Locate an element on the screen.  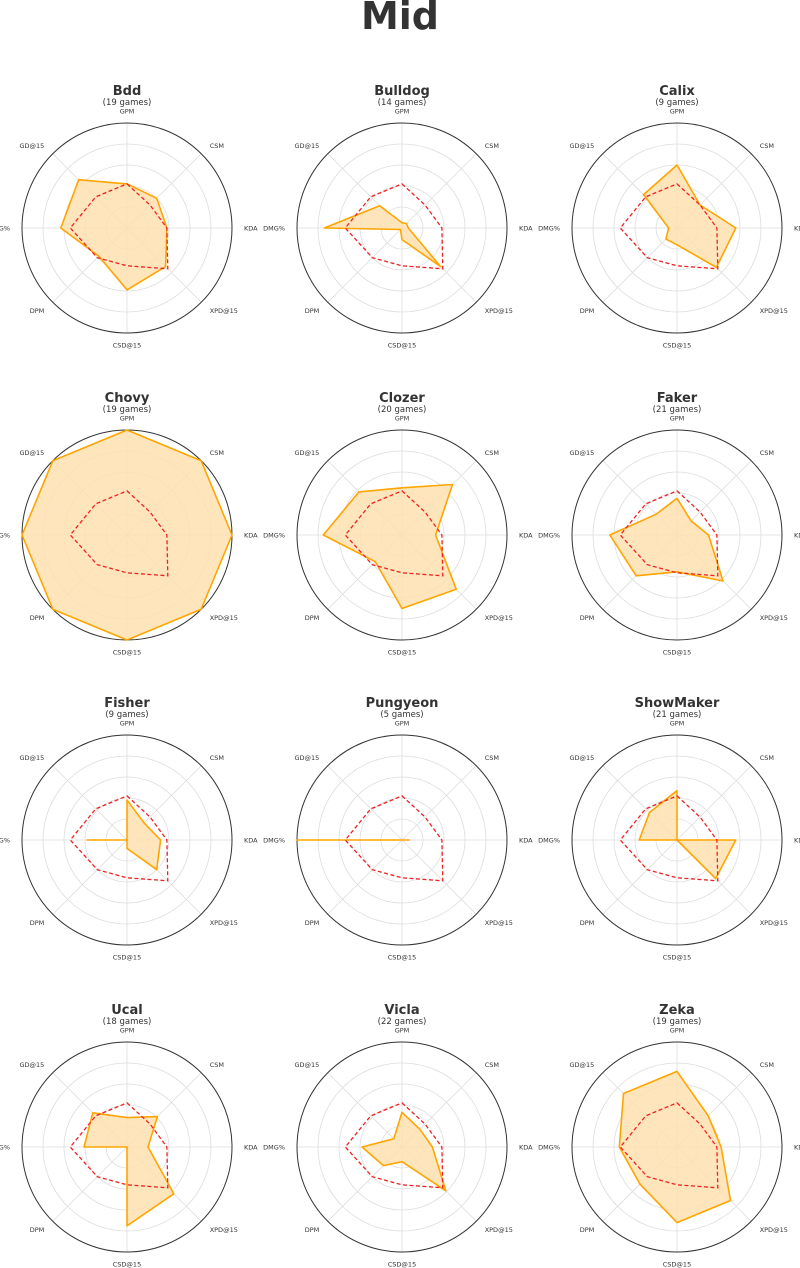
chart-title: ShowMaker is located at coordinates (677, 703).